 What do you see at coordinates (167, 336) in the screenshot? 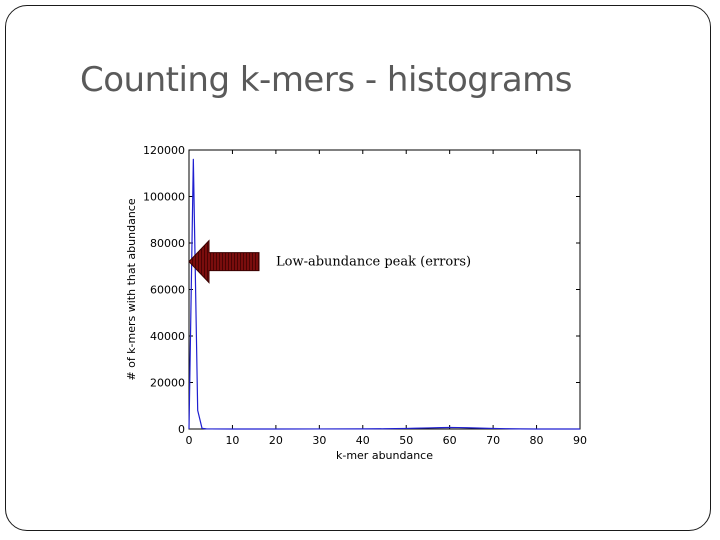
I see `y-tick-label: 40000` at bounding box center [167, 336].